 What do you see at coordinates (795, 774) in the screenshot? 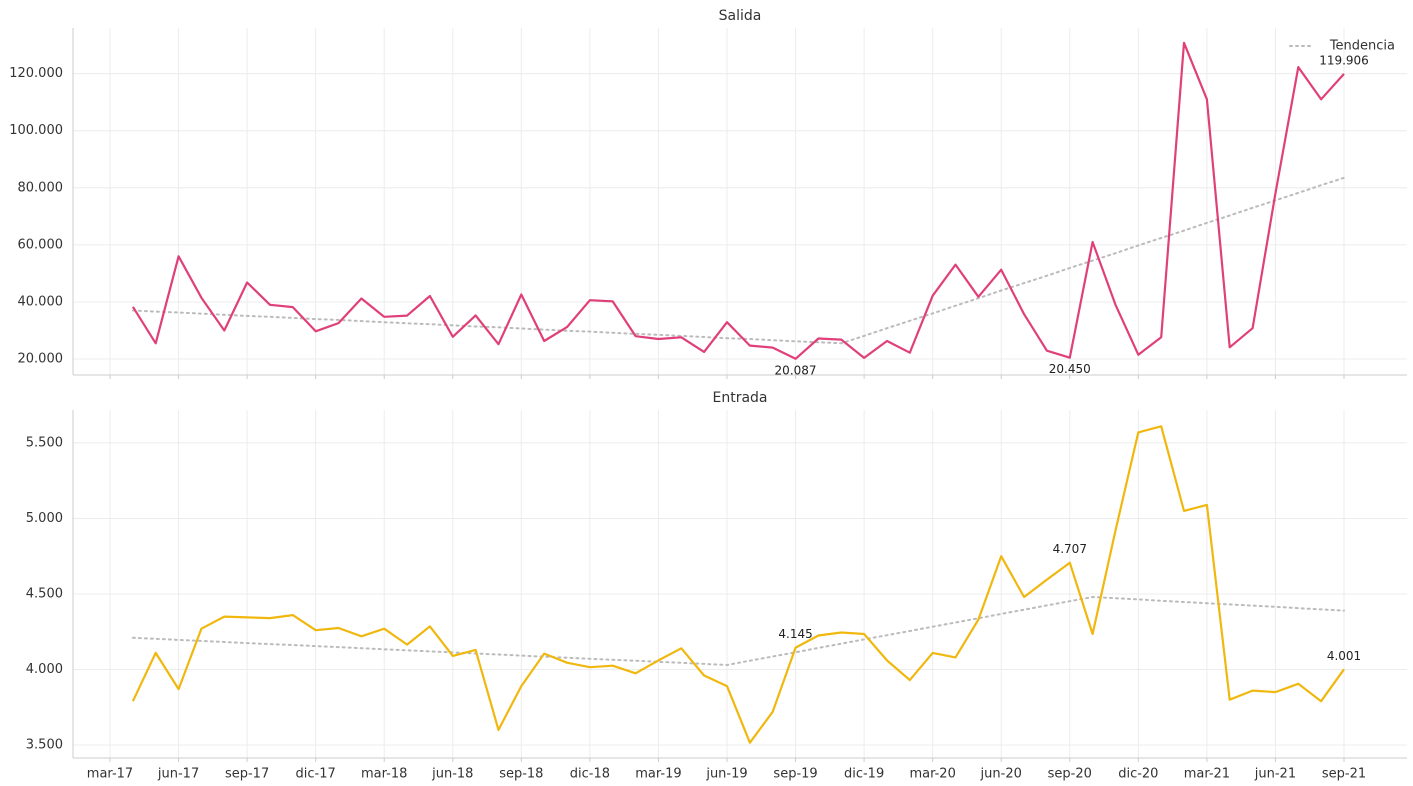
I see `x-tick-label: sep-19` at bounding box center [795, 774].